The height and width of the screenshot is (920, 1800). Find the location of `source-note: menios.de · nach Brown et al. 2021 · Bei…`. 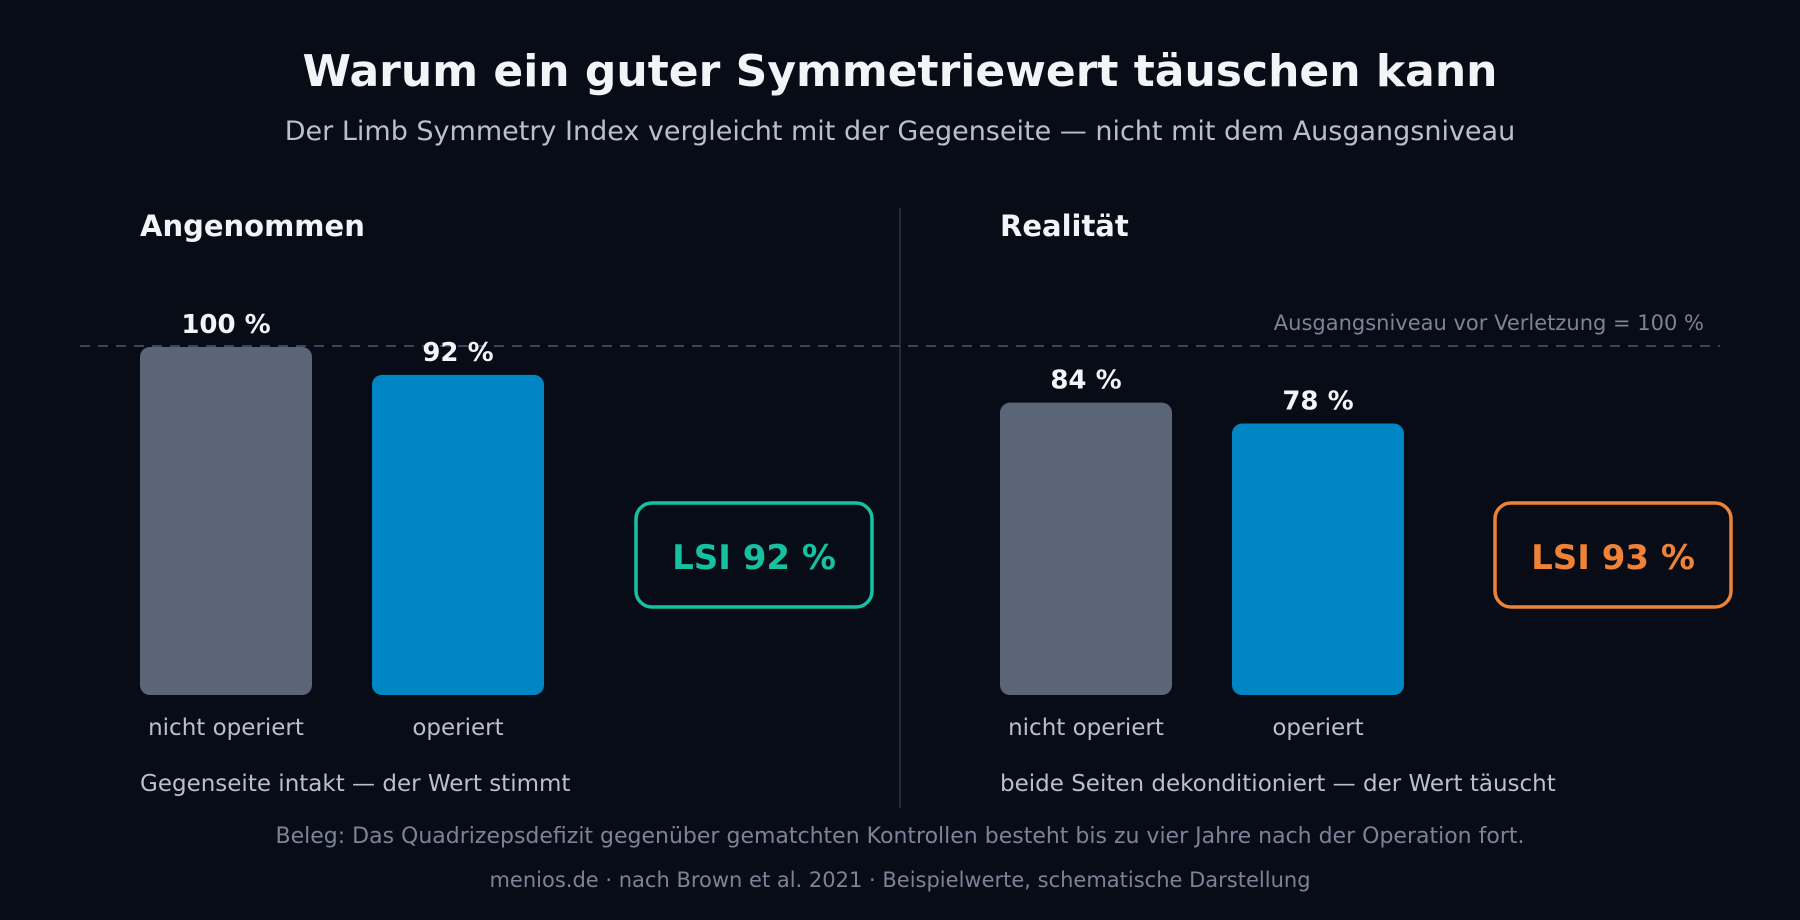

source-note: menios.de · nach Brown et al. 2021 · Bei… is located at coordinates (899, 880).